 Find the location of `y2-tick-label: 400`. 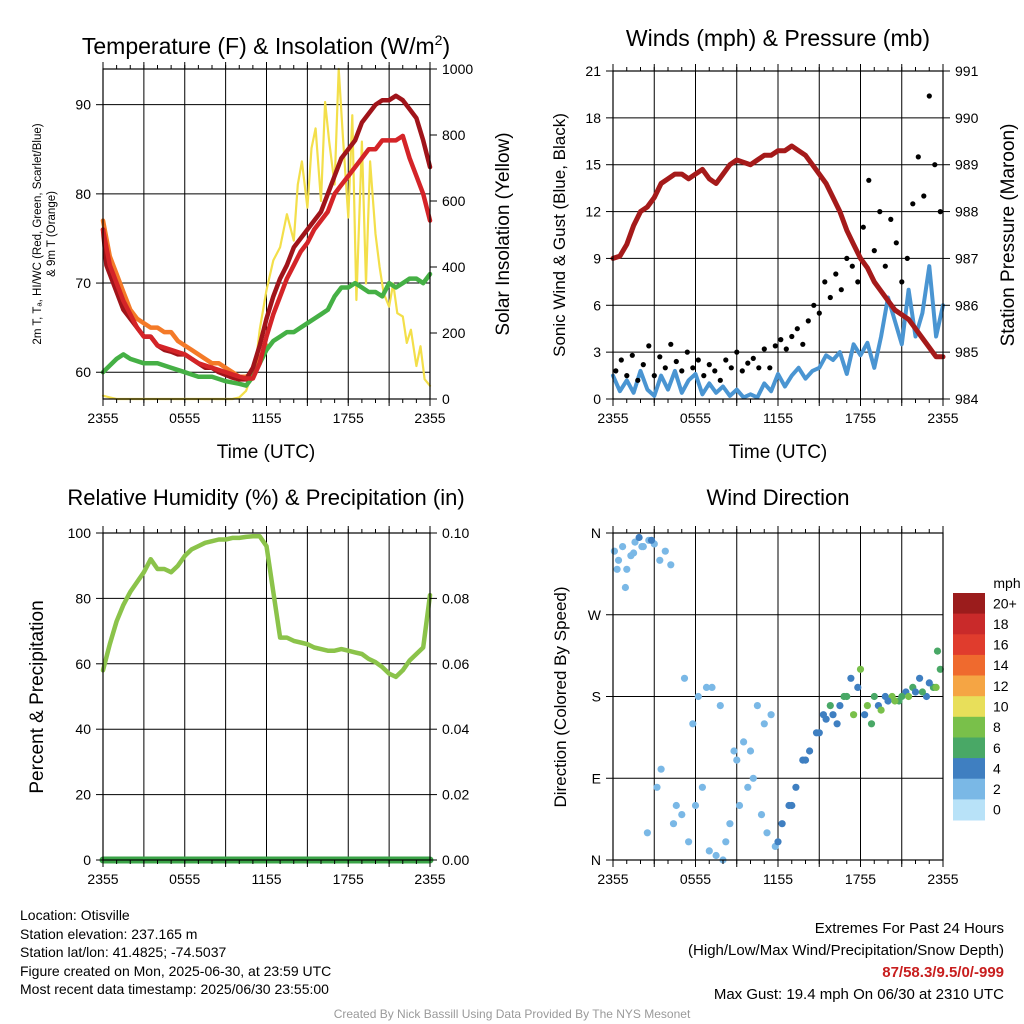

y2-tick-label: 400 is located at coordinates (454, 267).